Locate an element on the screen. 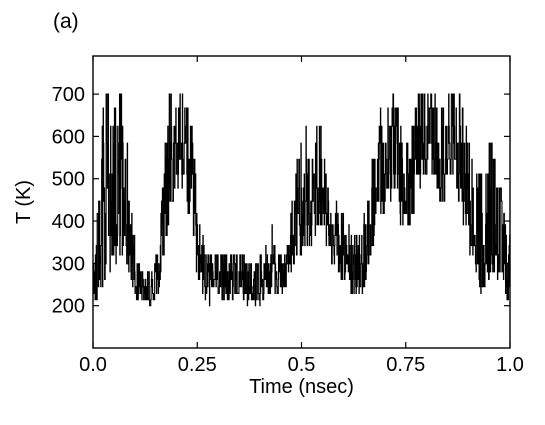 This screenshot has height=425, width=545. y-tick-label: 600 is located at coordinates (68, 137).